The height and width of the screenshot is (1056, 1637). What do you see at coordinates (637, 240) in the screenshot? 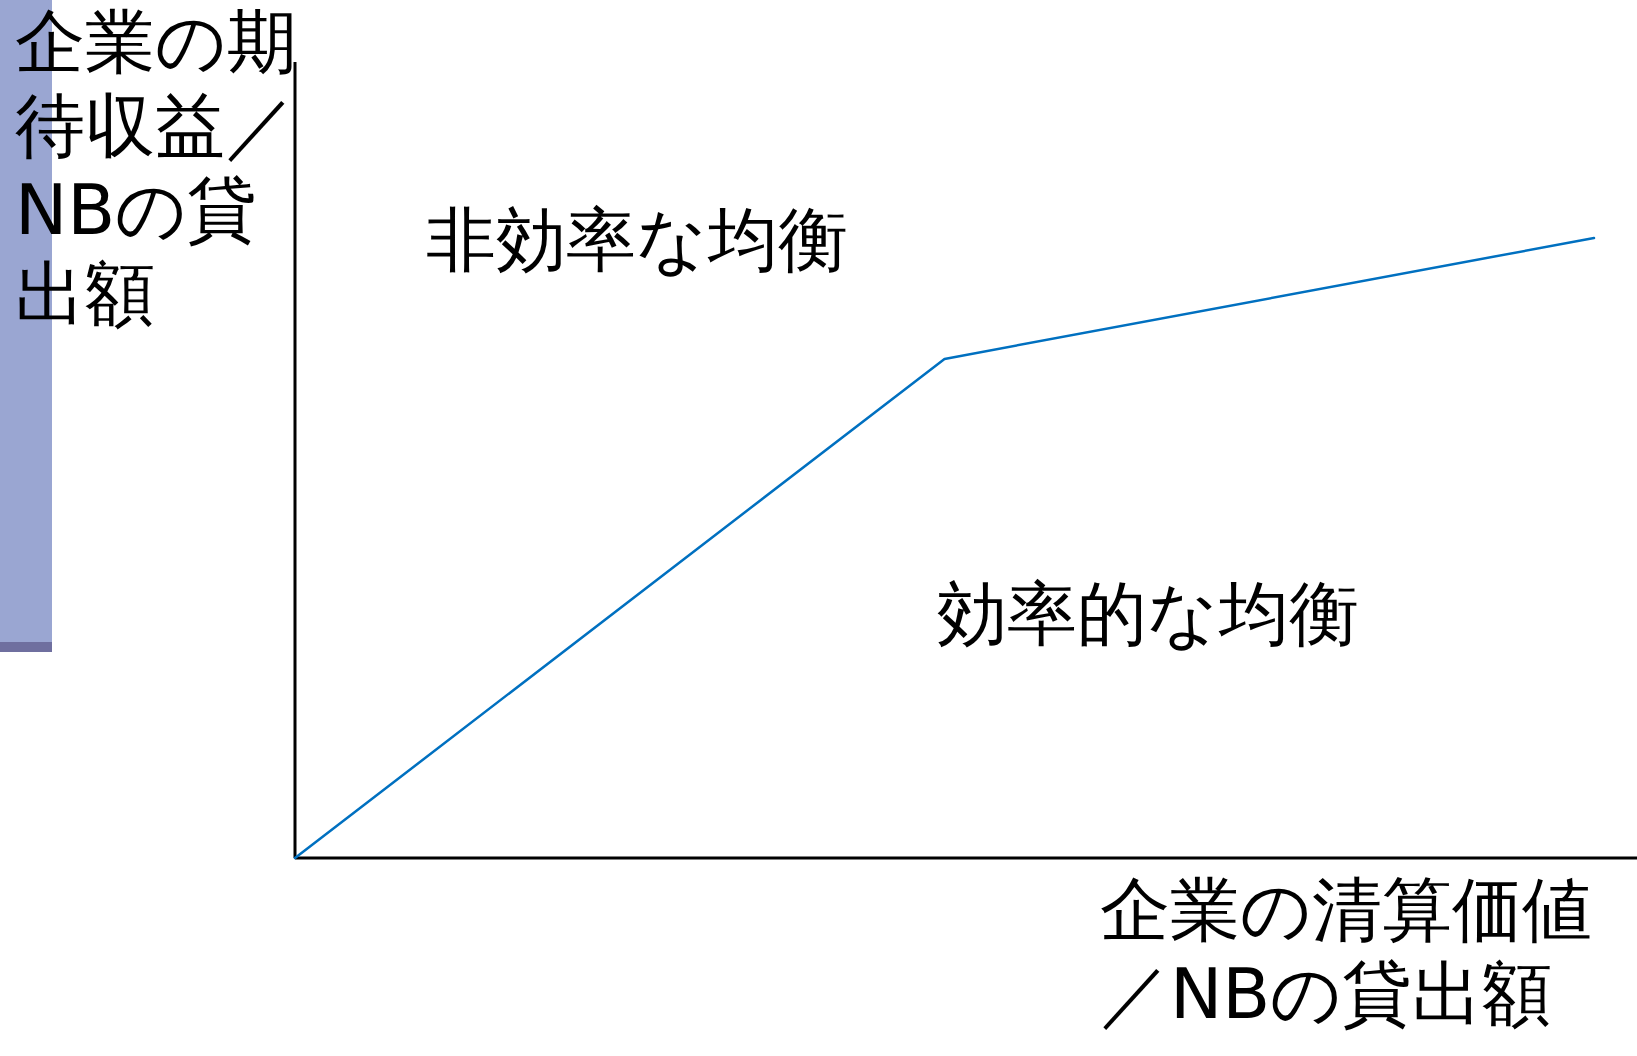
I see `annotation: 非効率な均衡` at bounding box center [637, 240].